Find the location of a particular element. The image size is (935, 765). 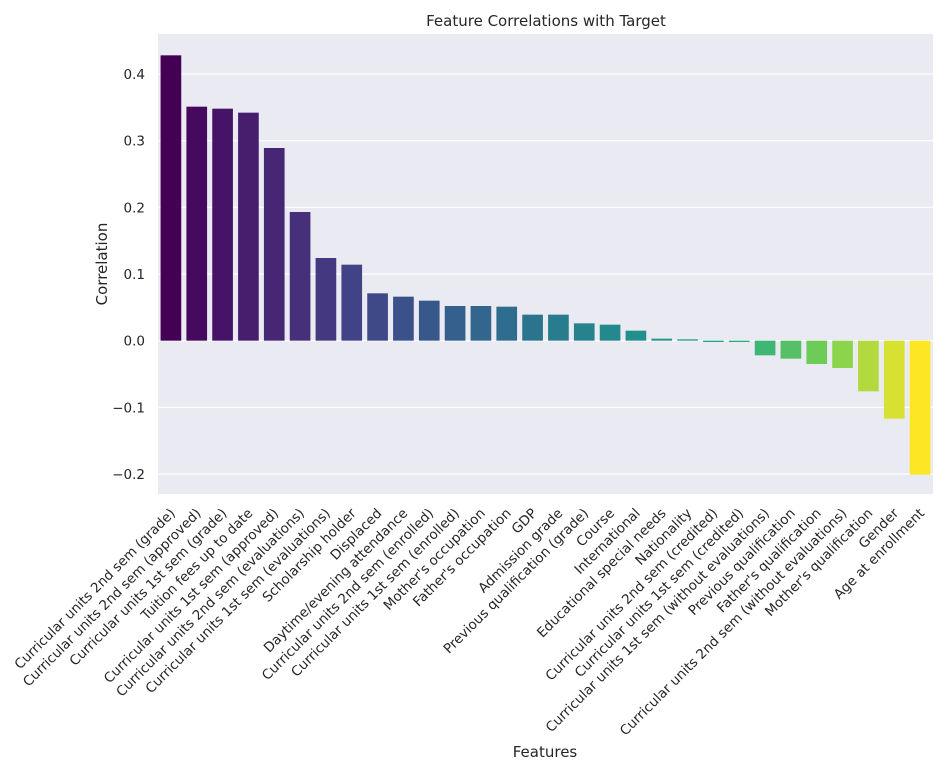

y-tick-labels: 0.4 0.3 0.2 0.1 0.0 −0.1 −0.2 is located at coordinates (128, 275).